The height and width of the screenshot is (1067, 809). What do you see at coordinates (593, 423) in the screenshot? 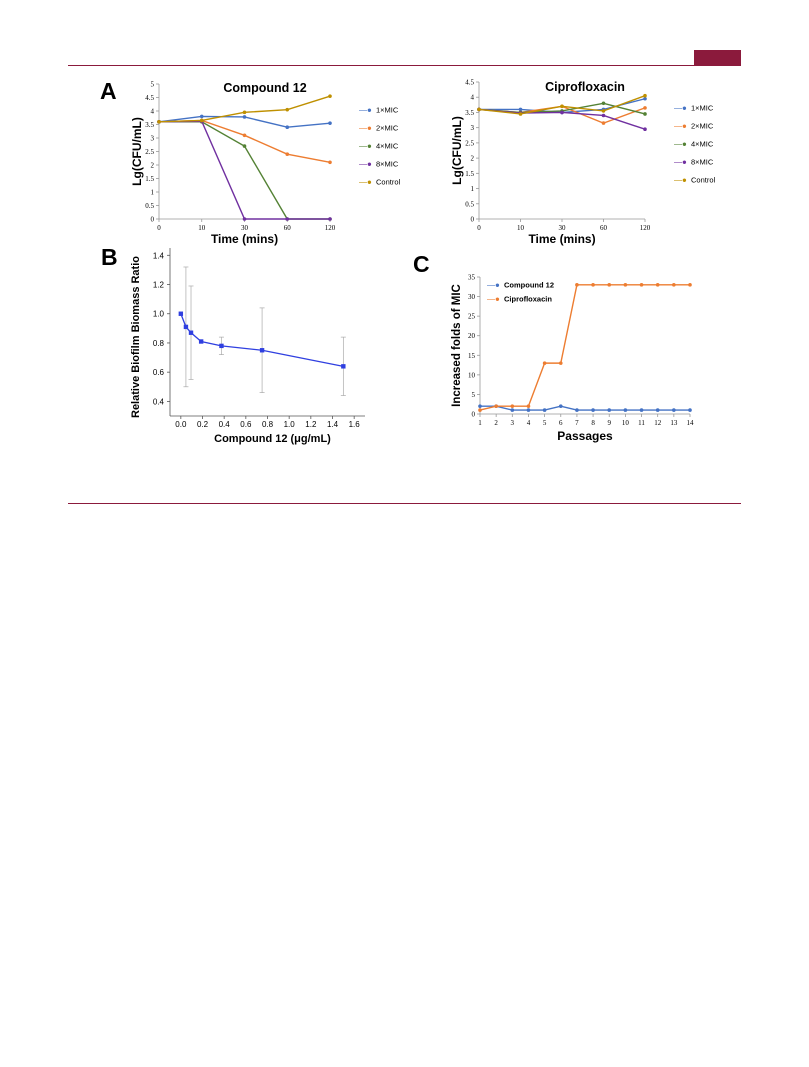
I see `x-tick-label: 8` at bounding box center [593, 423].